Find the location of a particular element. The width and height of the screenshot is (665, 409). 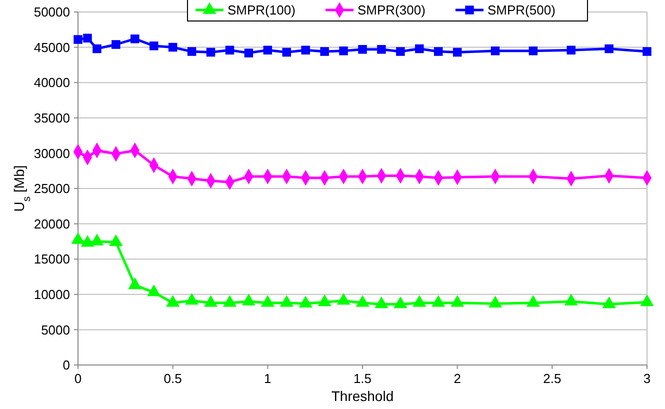

x-tick-label: 1 is located at coordinates (268, 378).